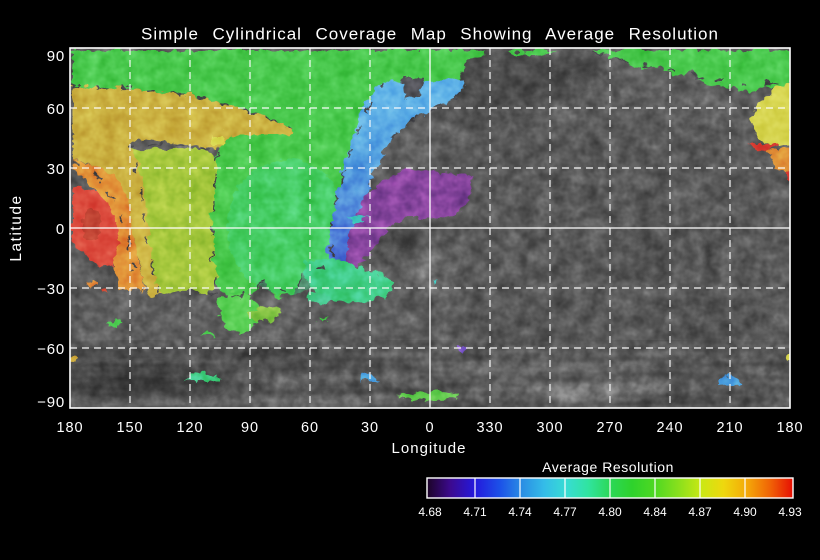 The height and width of the screenshot is (560, 820). I want to click on svg-text: 4.71, so click(475, 512).